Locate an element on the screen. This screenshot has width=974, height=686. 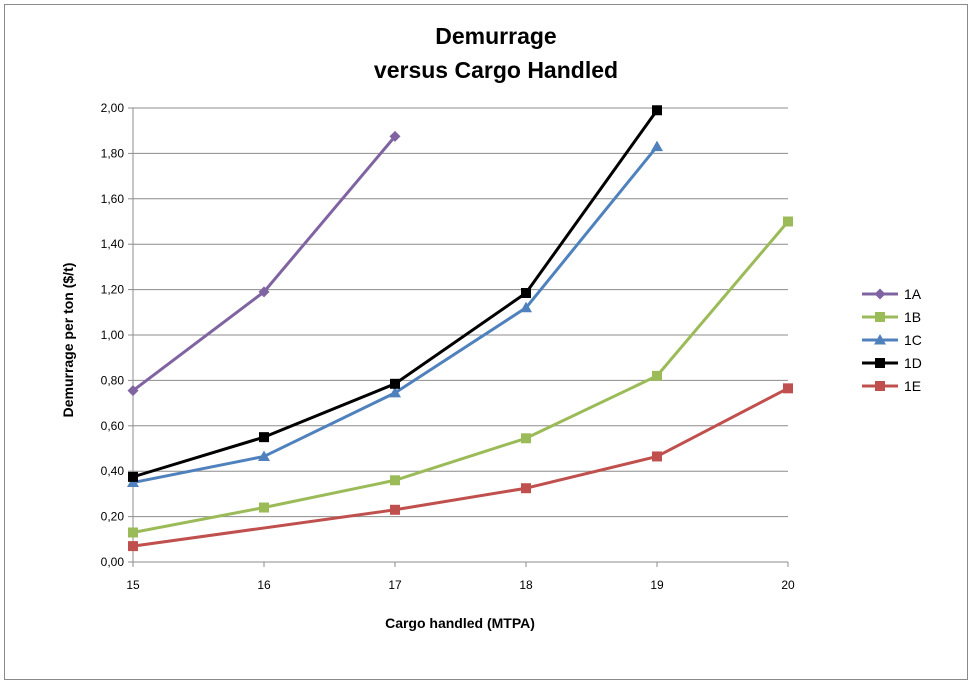
y-tick-label: 0,60 is located at coordinates (113, 426).